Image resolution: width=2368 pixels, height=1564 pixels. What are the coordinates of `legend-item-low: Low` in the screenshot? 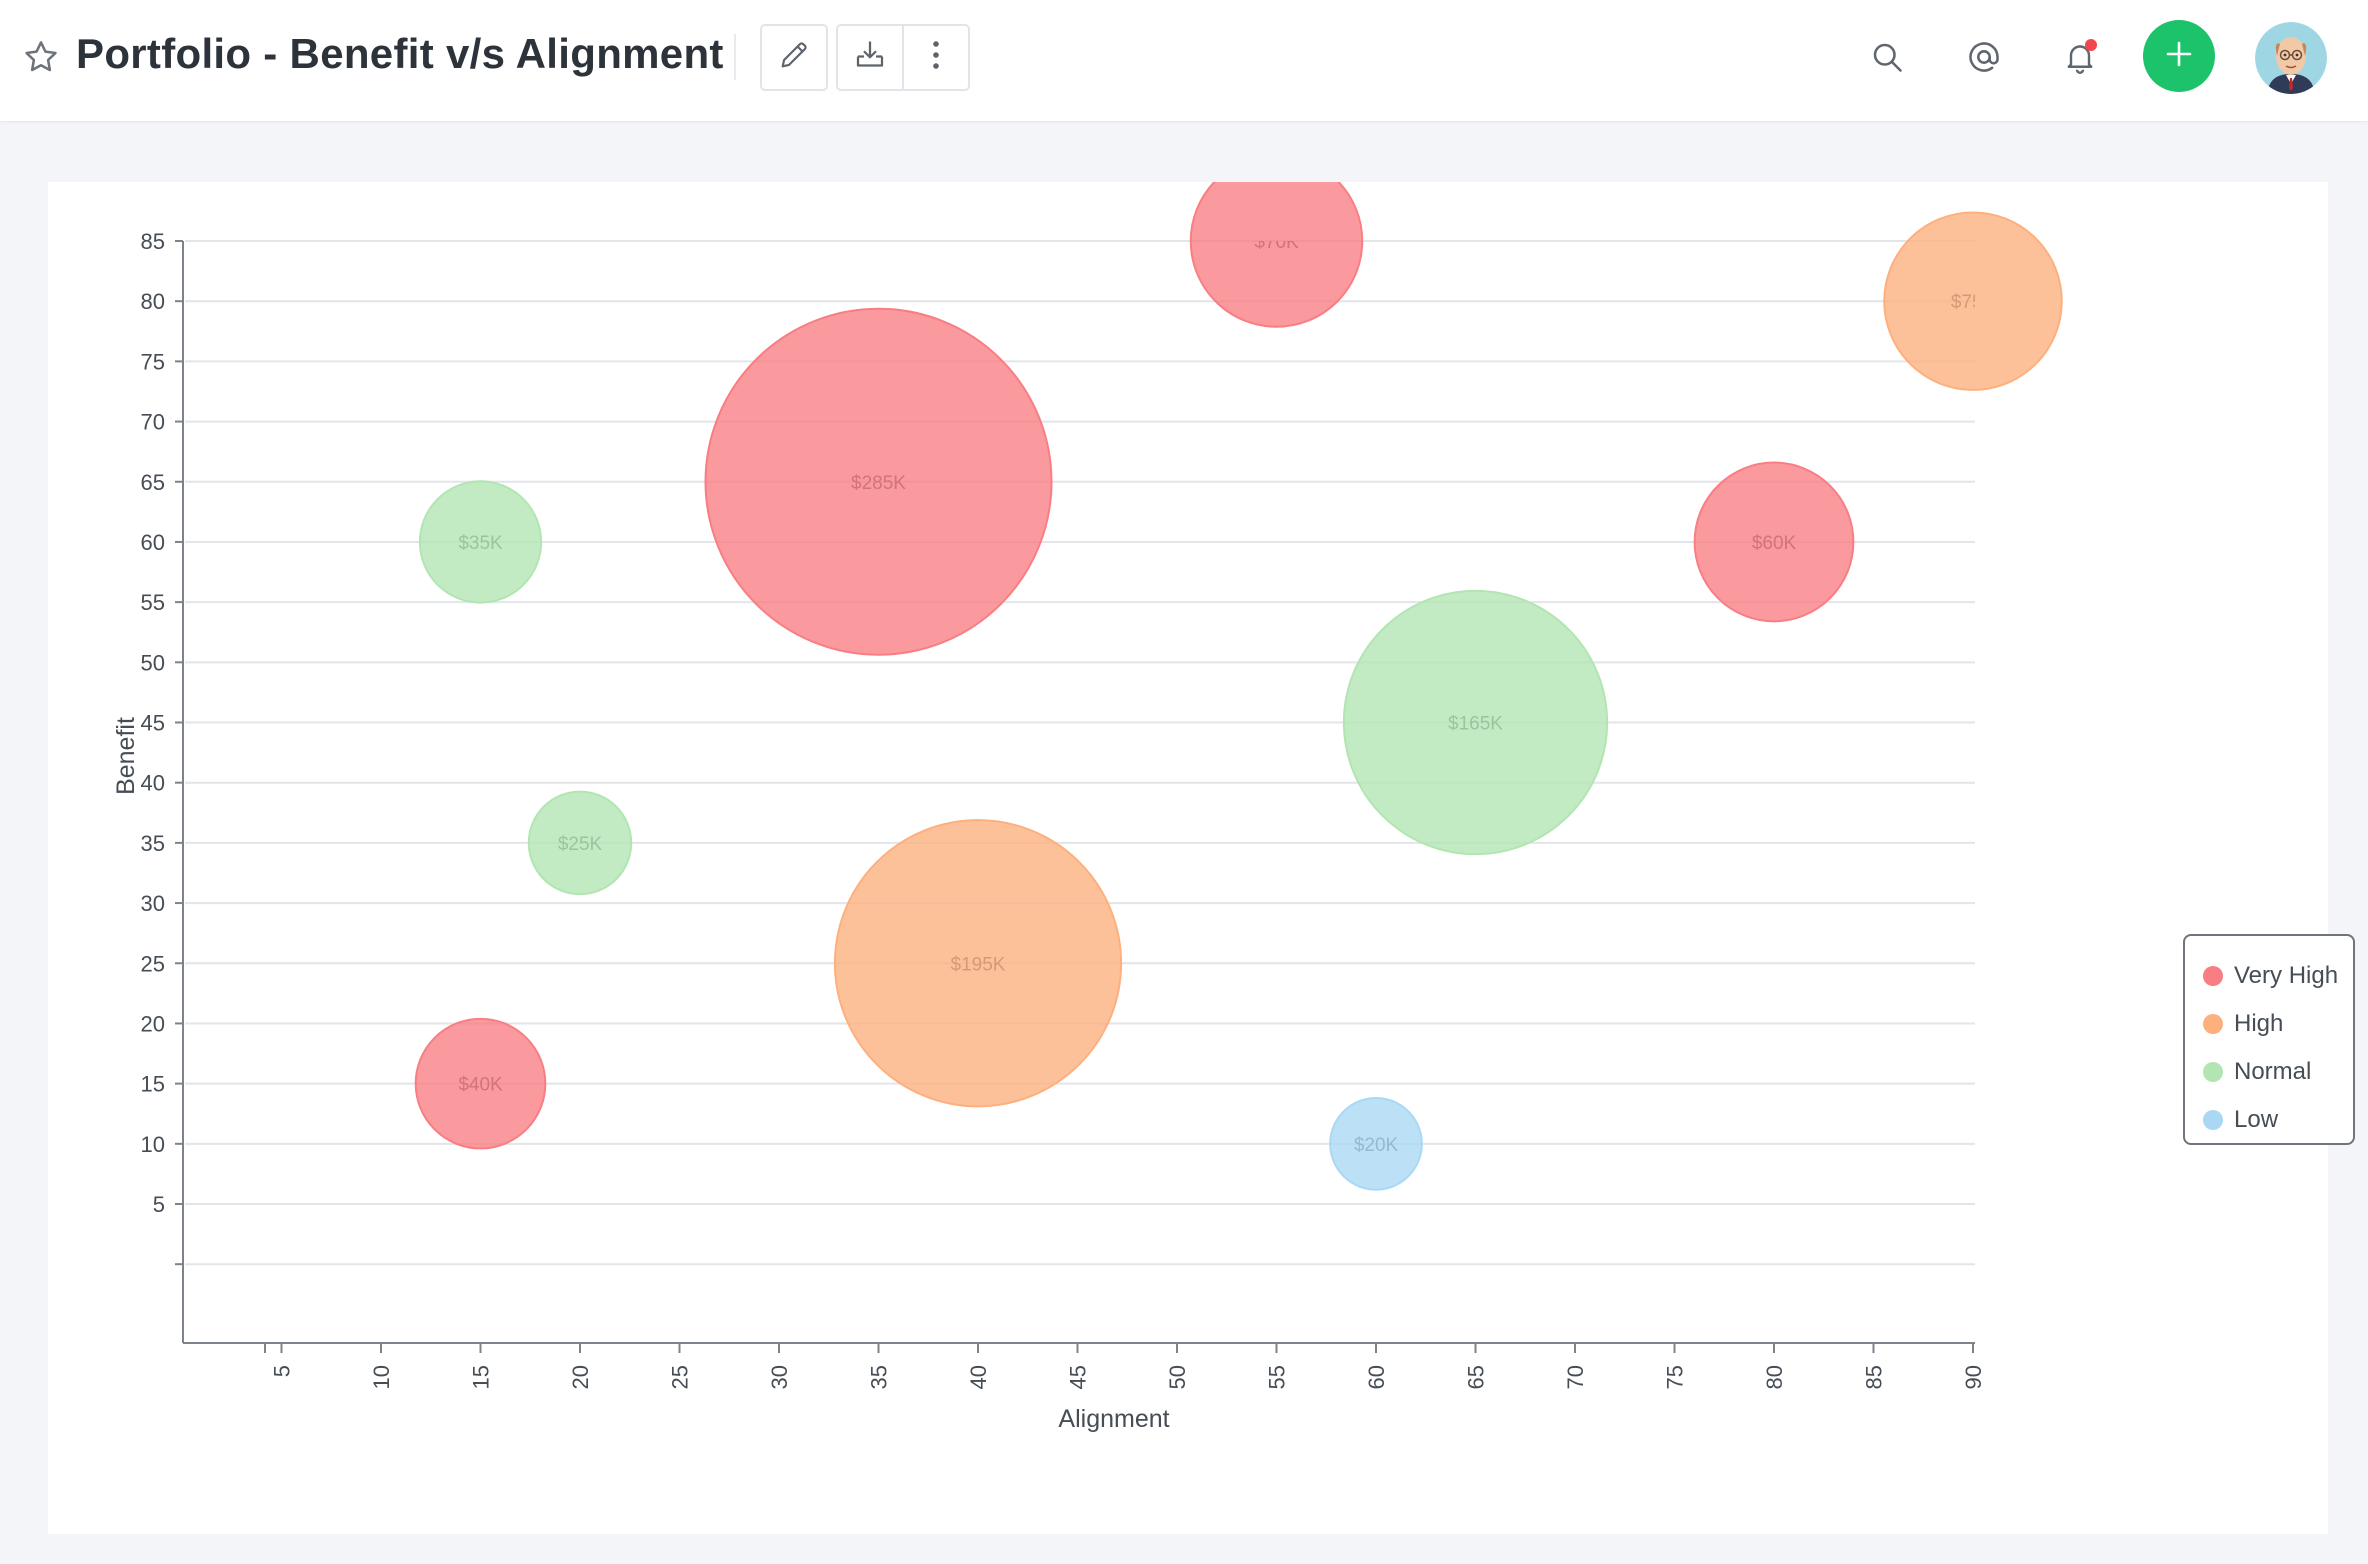 It's located at (2278, 1120).